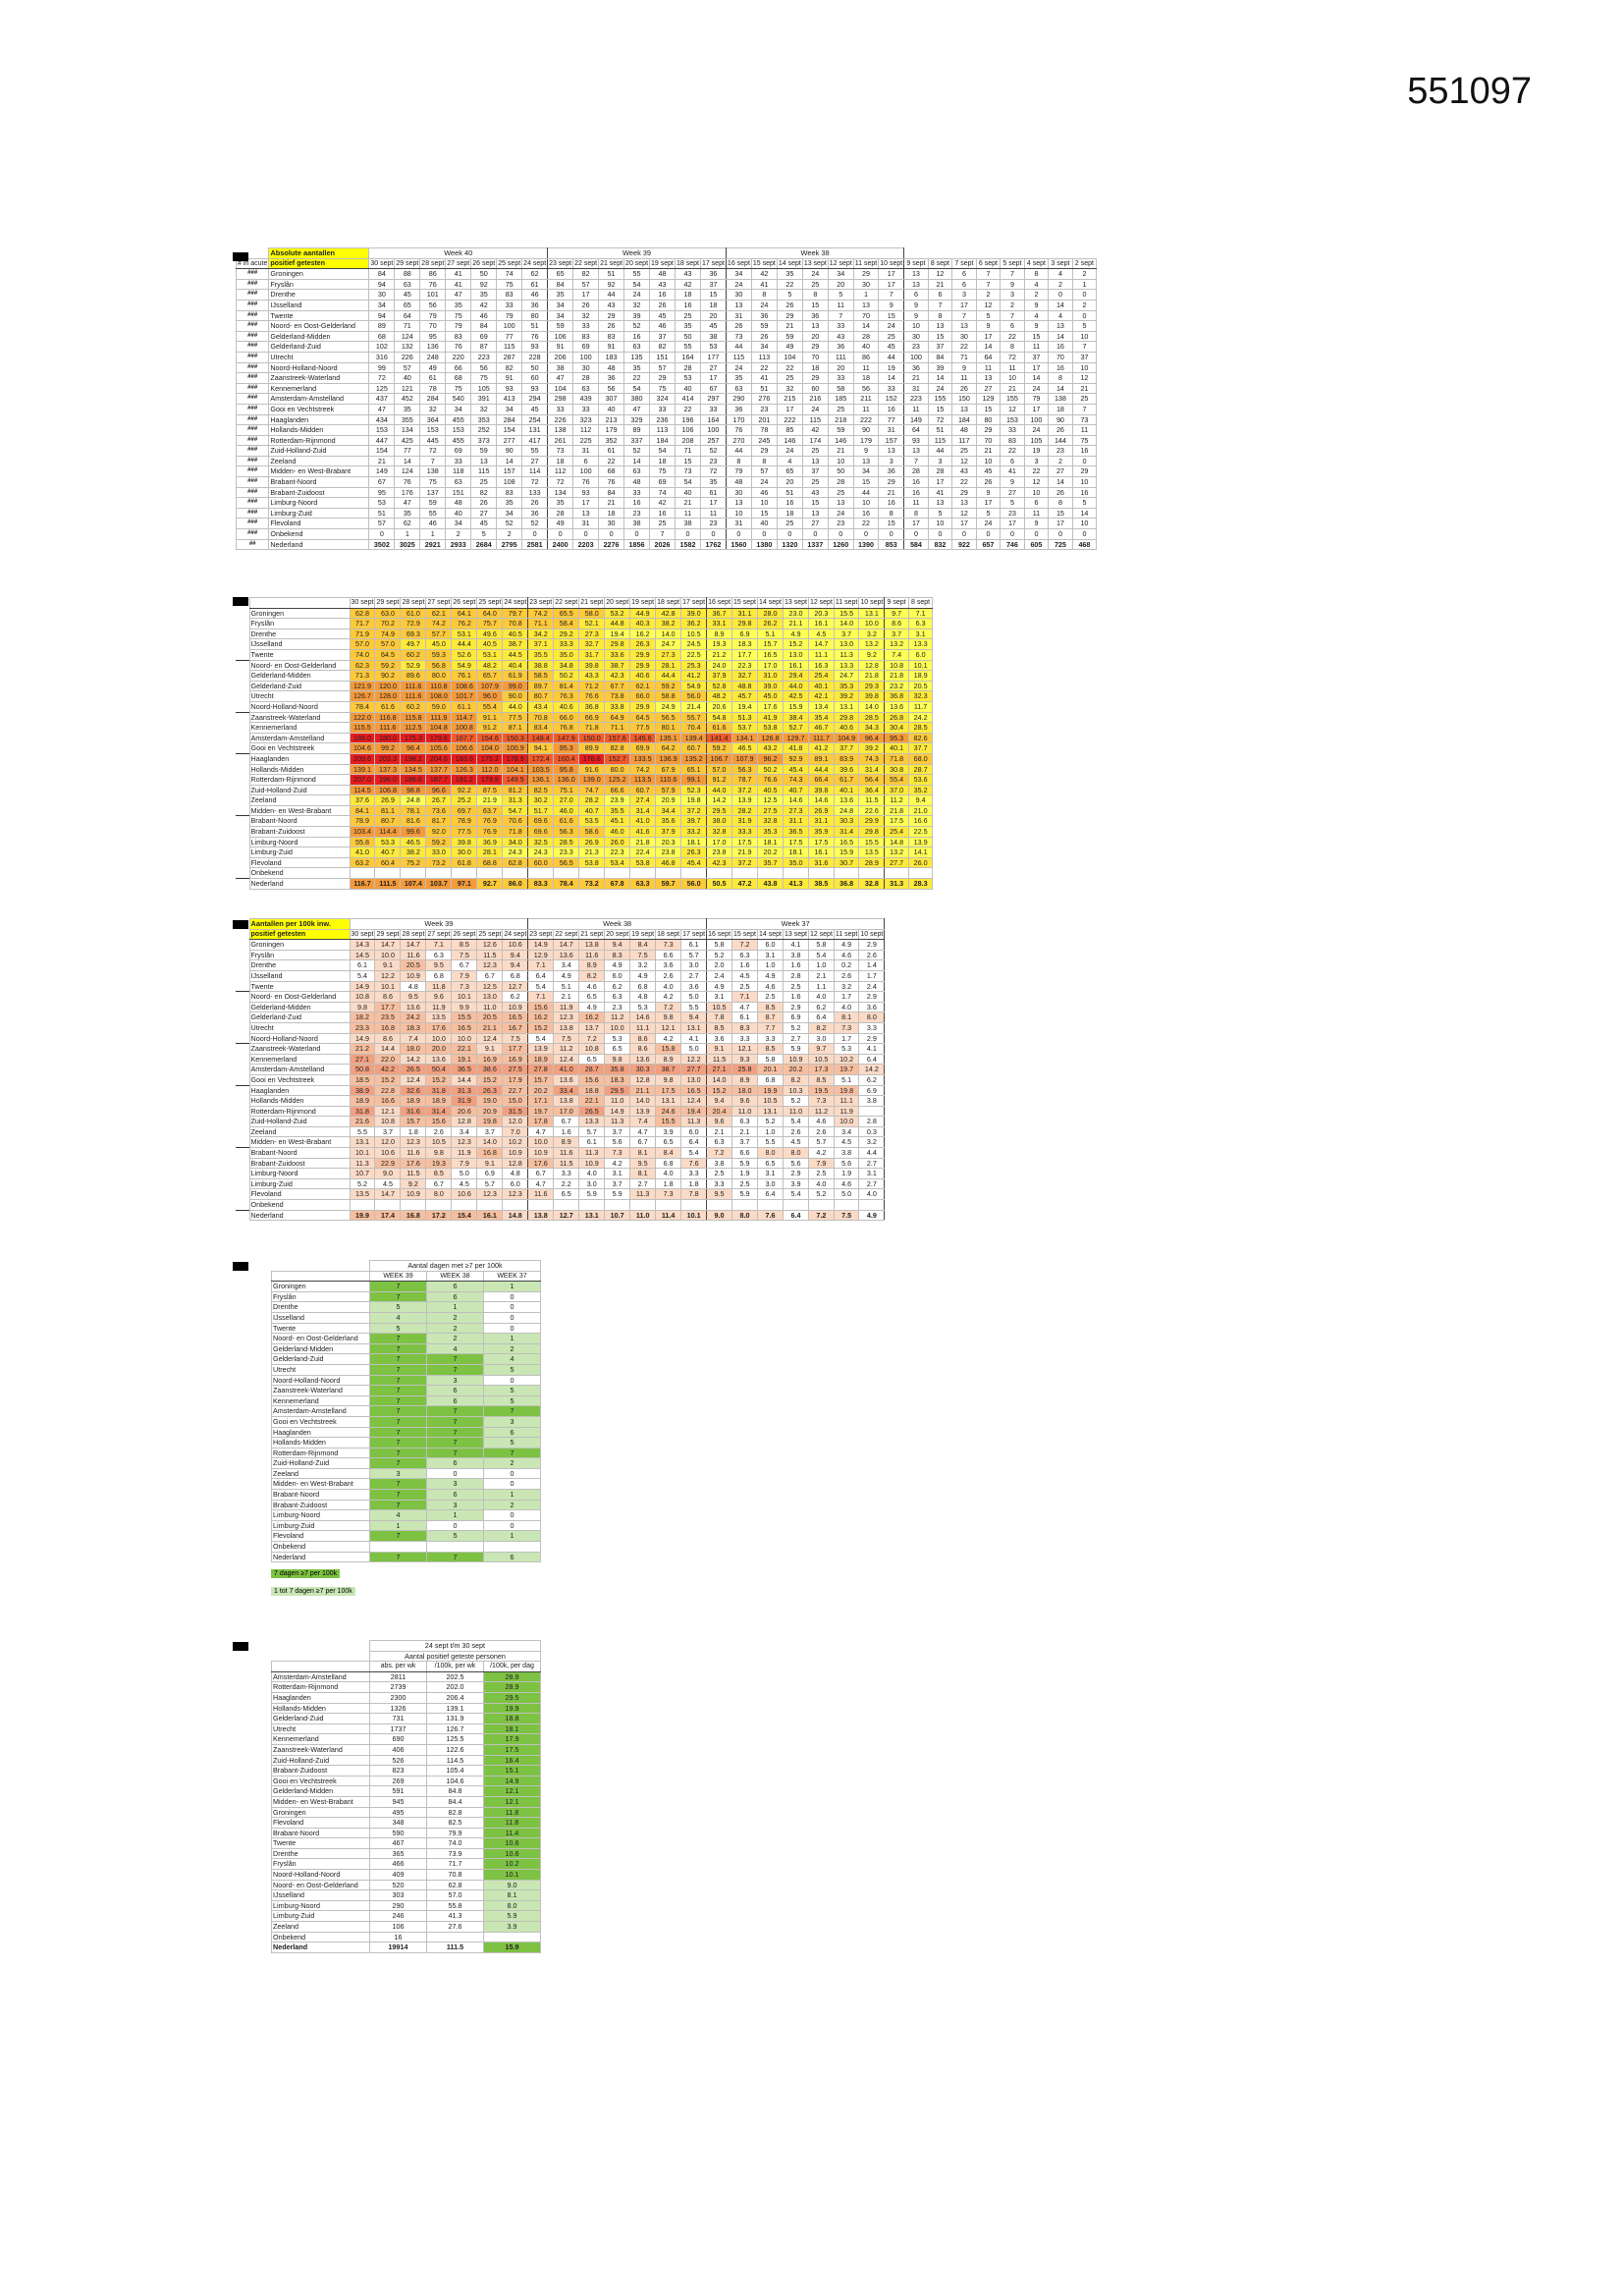 Image resolution: width=1624 pixels, height=2296 pixels. Describe the element at coordinates (299, 1183) in the screenshot. I see `region-name: Limburg-Zuid` at that location.